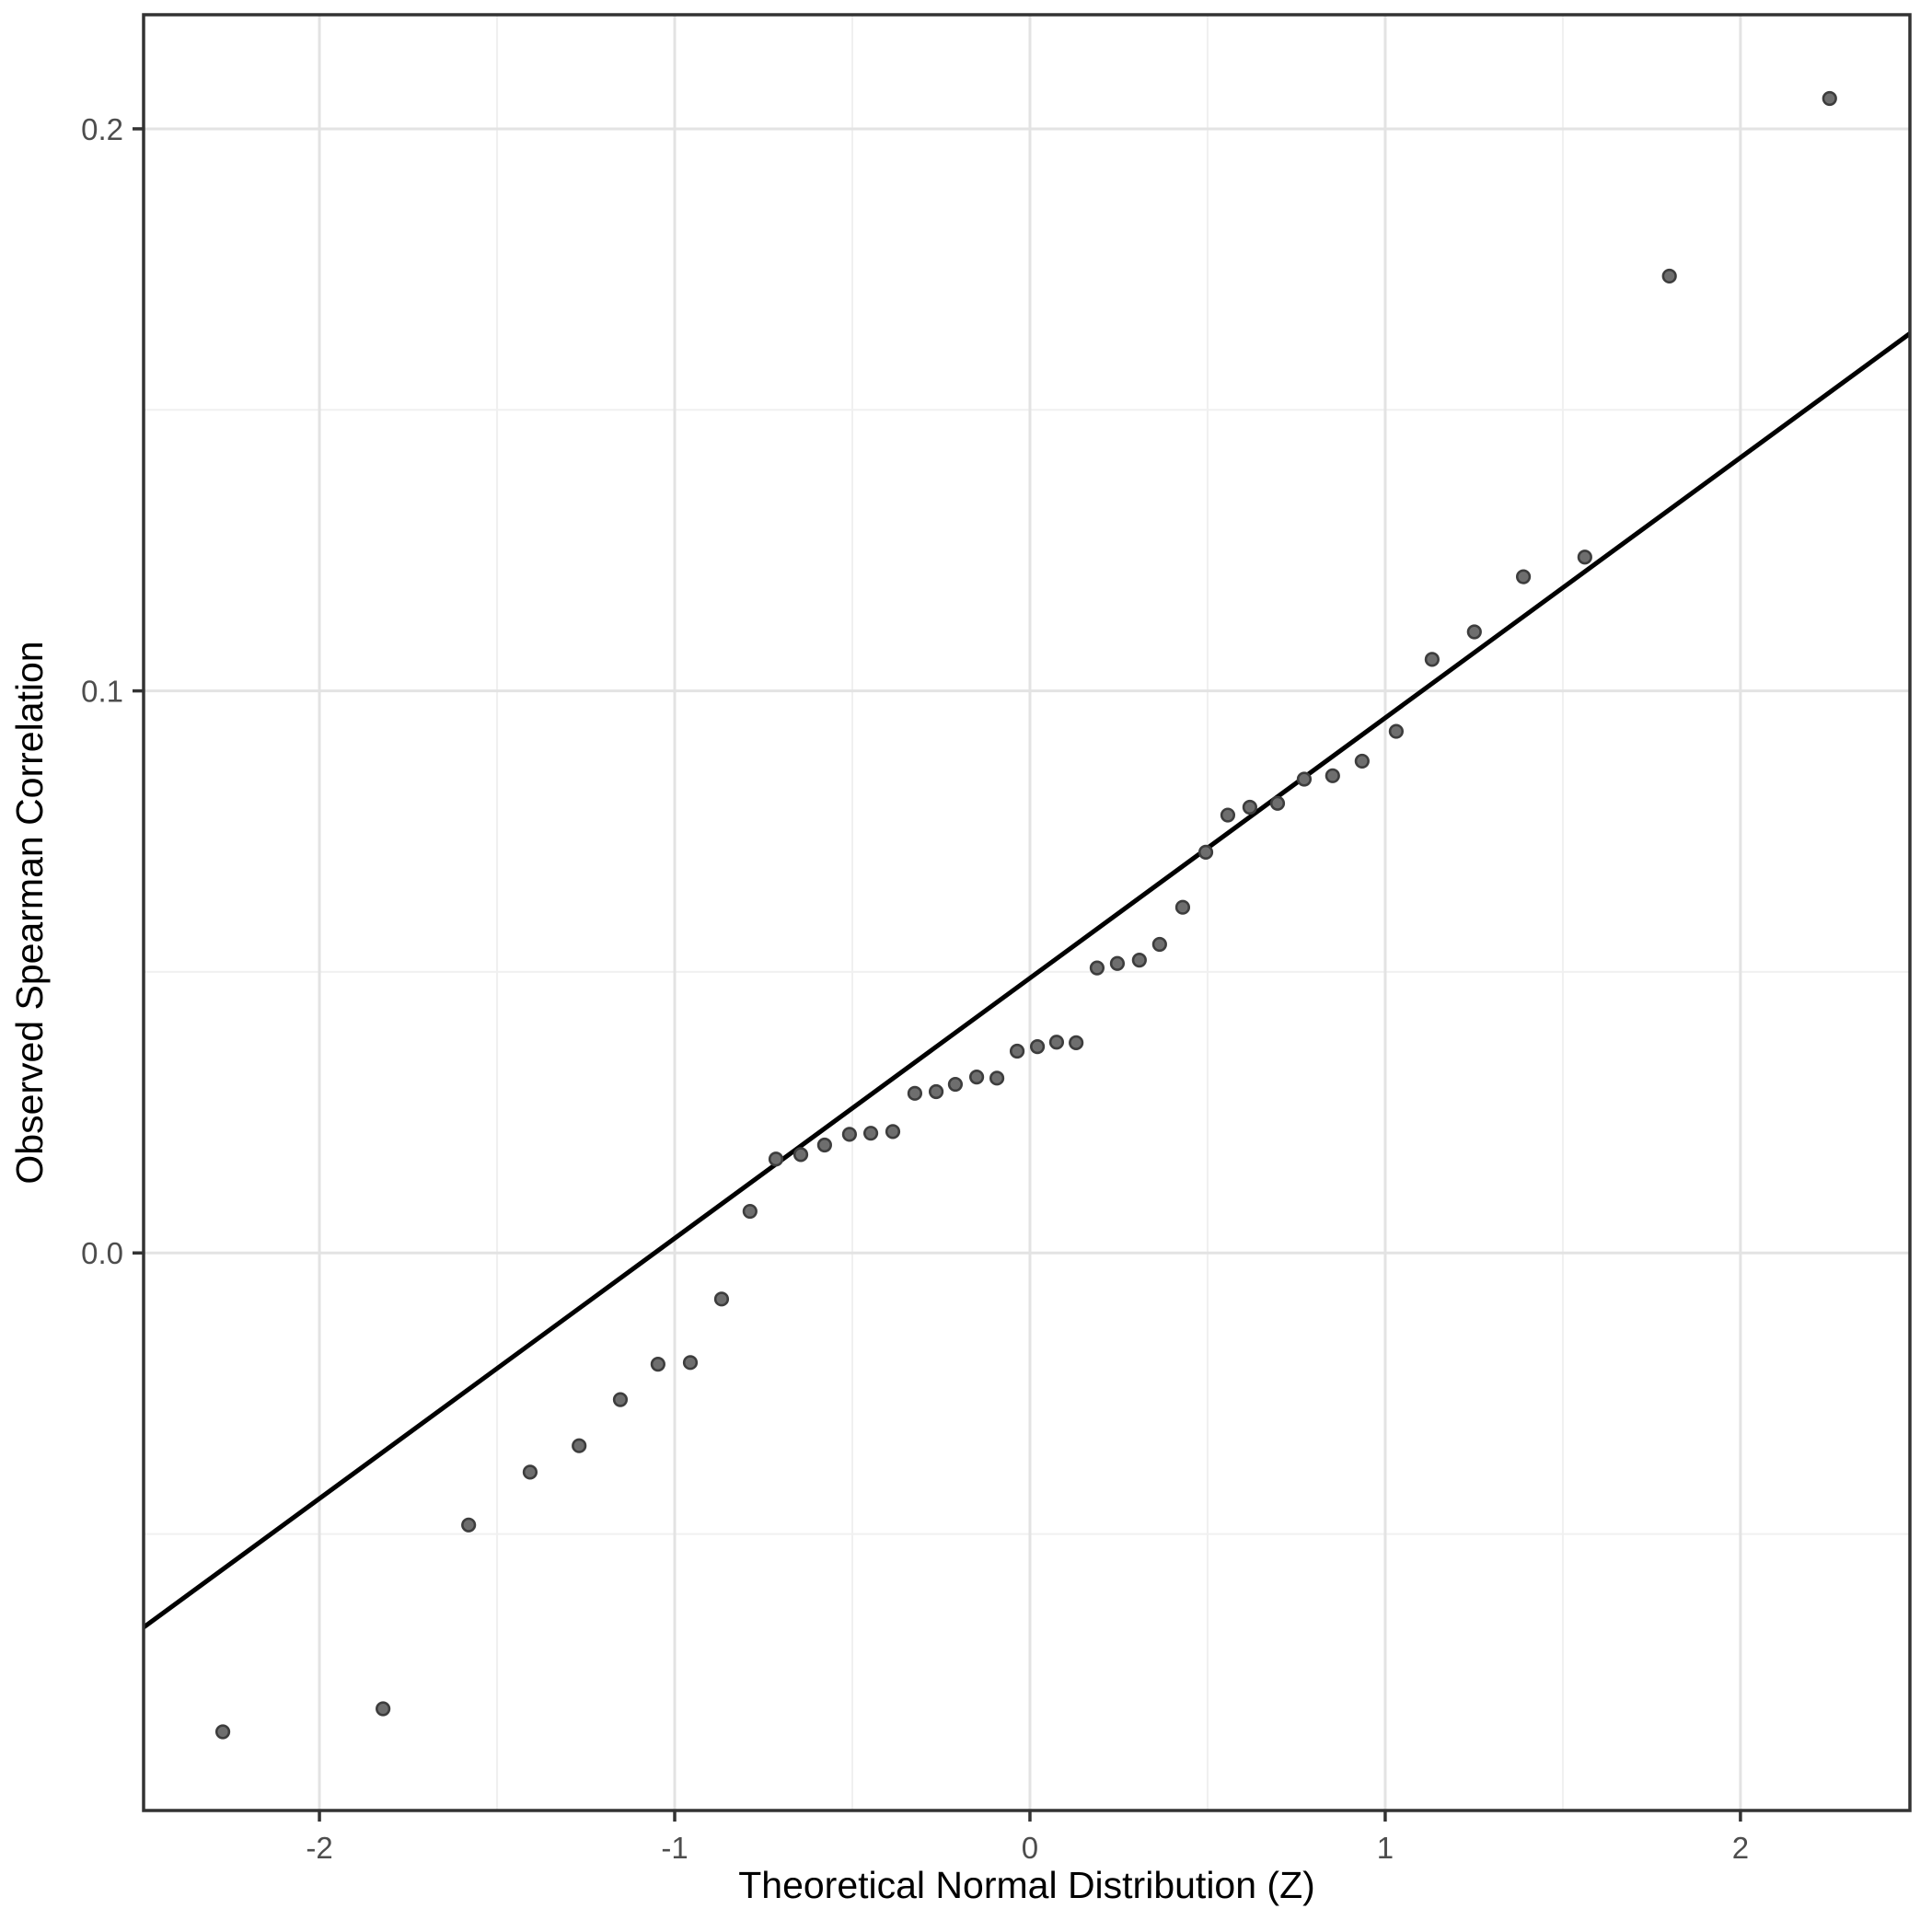 The width and height of the screenshot is (1932, 1932). Describe the element at coordinates (674, 1848) in the screenshot. I see `x-tick-label: -1` at that location.